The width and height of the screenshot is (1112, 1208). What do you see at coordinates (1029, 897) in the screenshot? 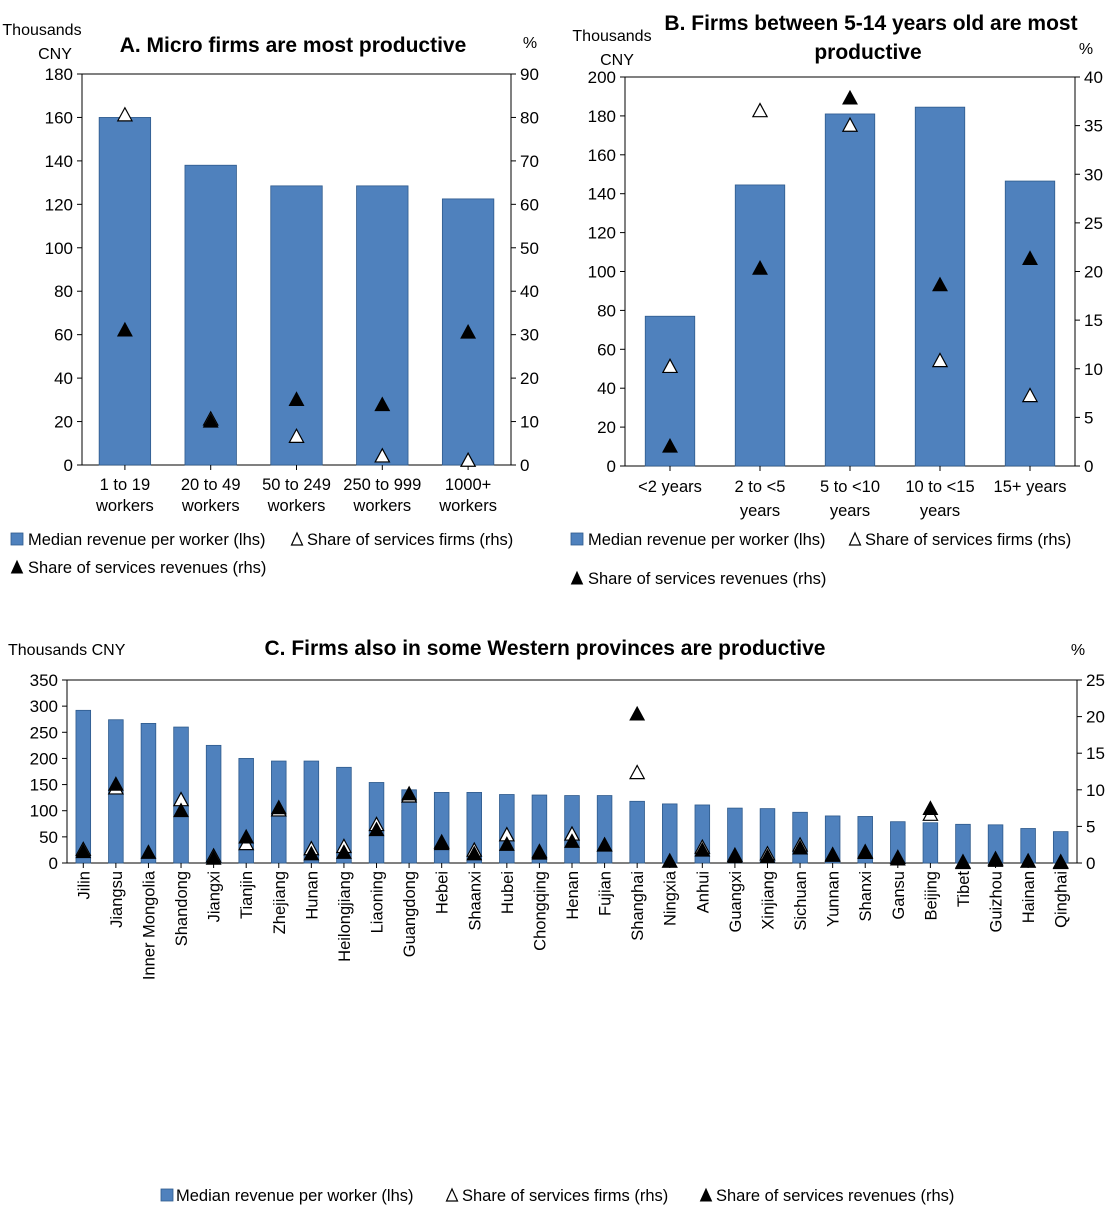
I see `province-label: Hainan` at bounding box center [1029, 897].